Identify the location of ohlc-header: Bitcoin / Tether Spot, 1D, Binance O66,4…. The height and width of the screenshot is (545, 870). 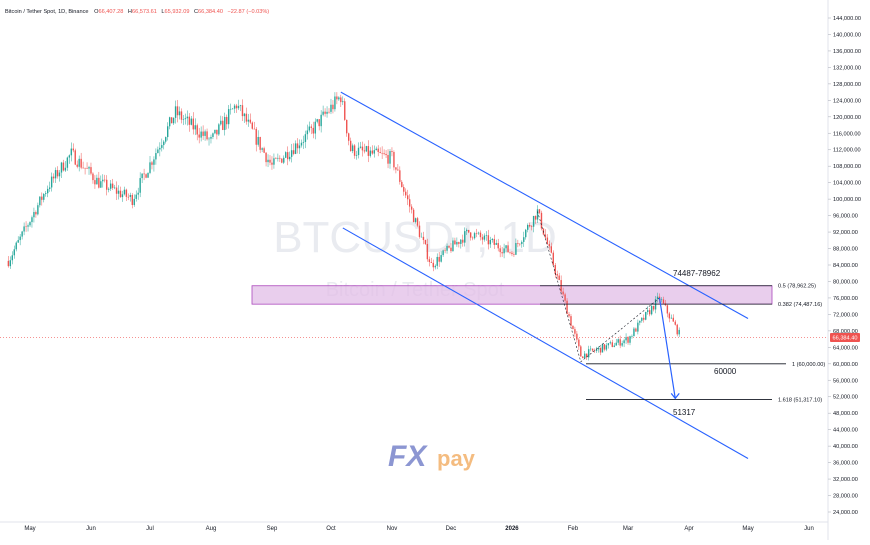
(137, 12).